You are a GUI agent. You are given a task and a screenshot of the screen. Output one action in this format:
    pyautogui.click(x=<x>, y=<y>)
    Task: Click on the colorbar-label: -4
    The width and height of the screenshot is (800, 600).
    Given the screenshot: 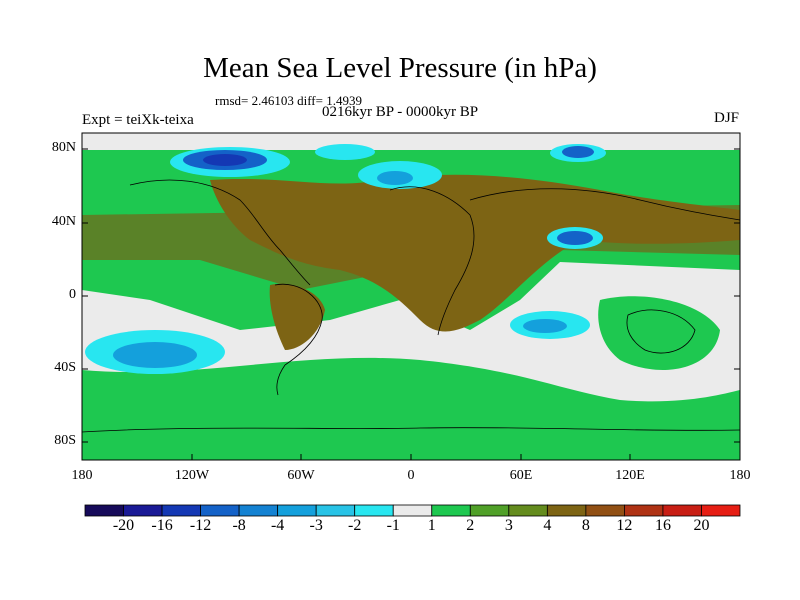 What is the action you would take?
    pyautogui.click(x=277, y=525)
    